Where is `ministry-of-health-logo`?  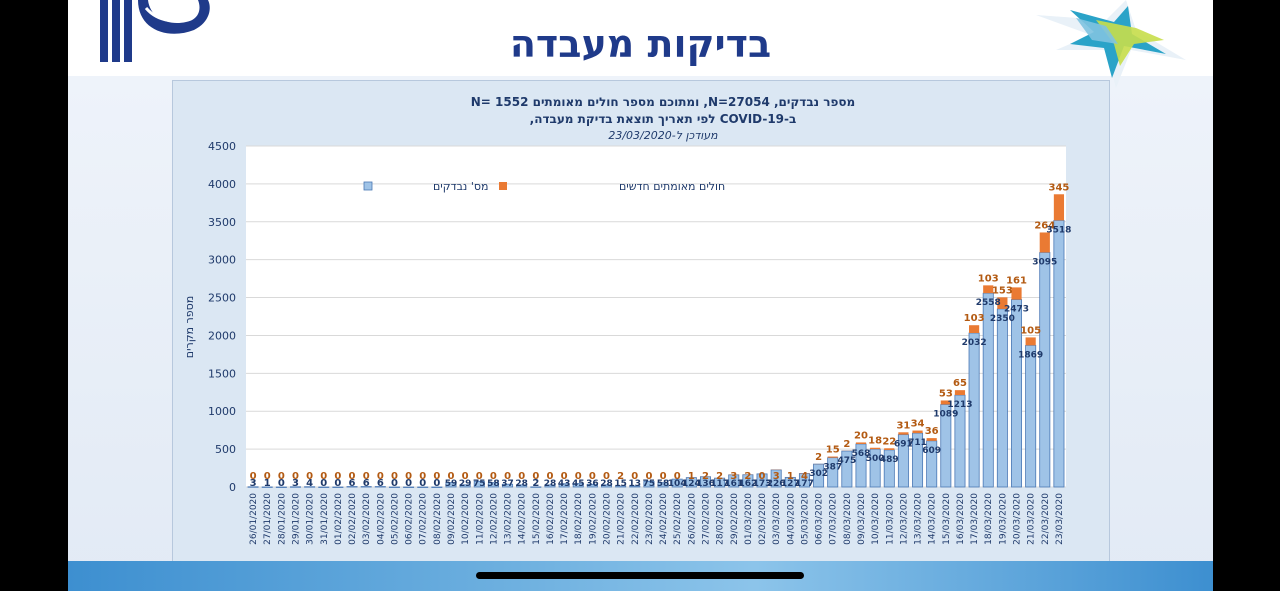 ministry-of-health-logo is located at coordinates (155, 31).